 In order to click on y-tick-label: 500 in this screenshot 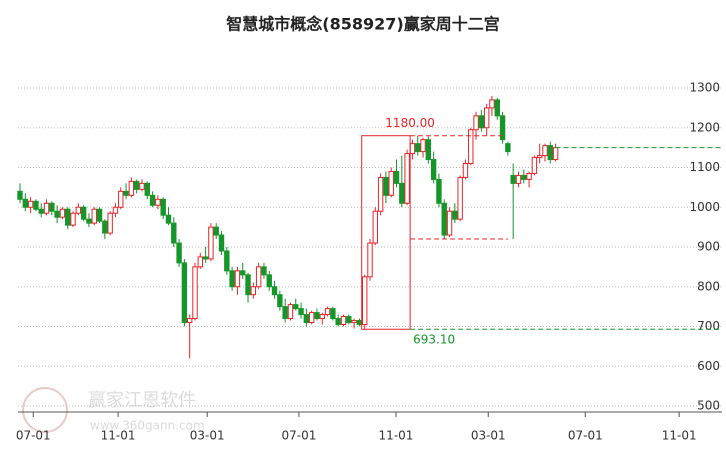, I will do `click(708, 406)`.